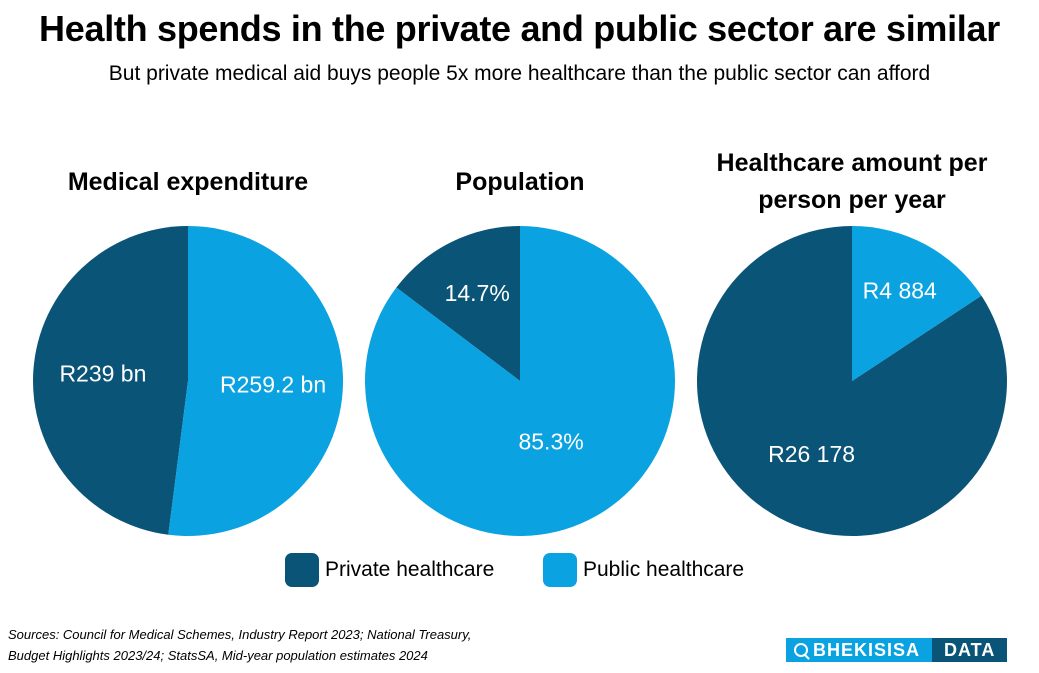 The image size is (1039, 673). Describe the element at coordinates (852, 181) in the screenshot. I see `pie-title-healthcare-per-person: Healthcare amount per person per year` at that location.